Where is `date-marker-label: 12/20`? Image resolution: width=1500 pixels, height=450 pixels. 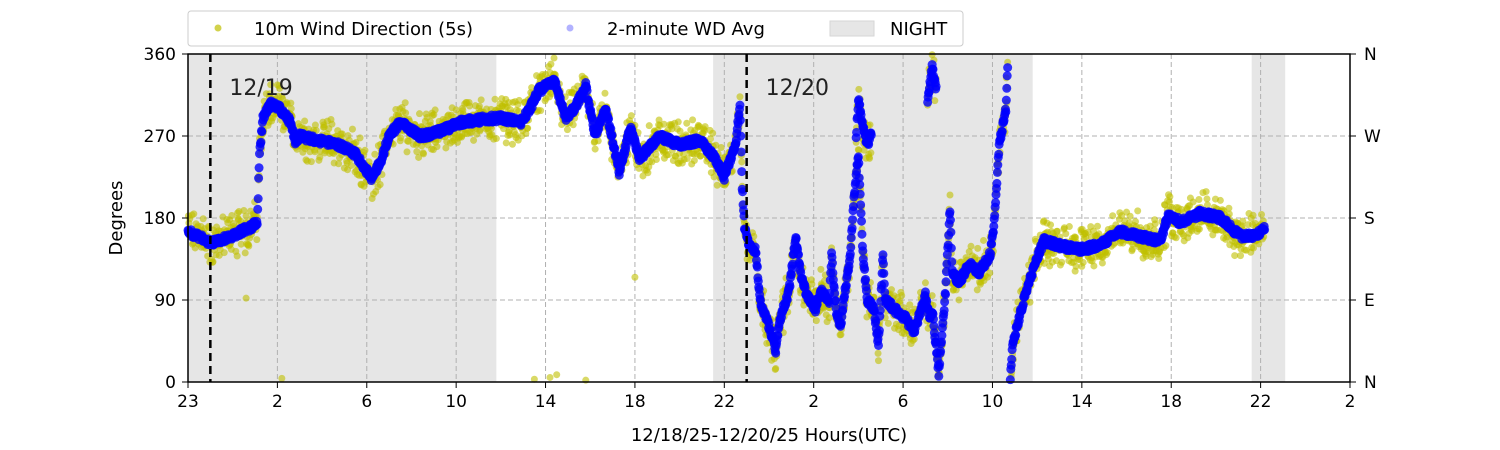
date-marker-label: 12/20 is located at coordinates (797, 88).